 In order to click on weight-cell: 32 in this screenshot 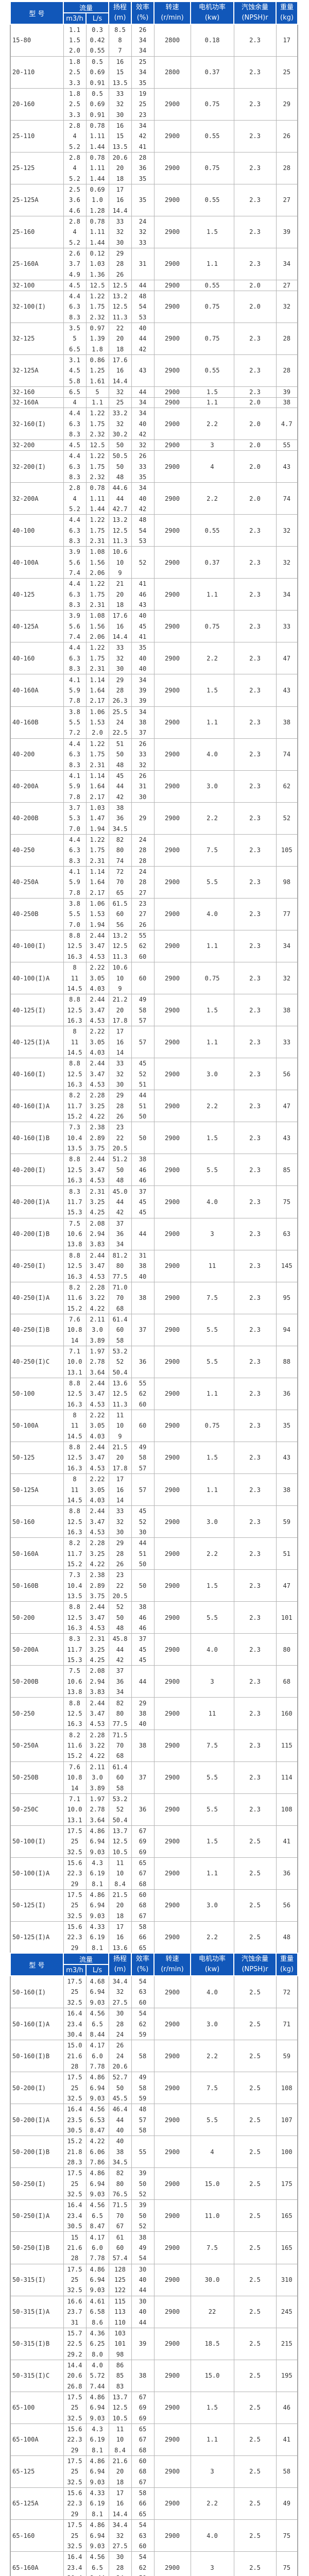, I will do `click(287, 562)`.